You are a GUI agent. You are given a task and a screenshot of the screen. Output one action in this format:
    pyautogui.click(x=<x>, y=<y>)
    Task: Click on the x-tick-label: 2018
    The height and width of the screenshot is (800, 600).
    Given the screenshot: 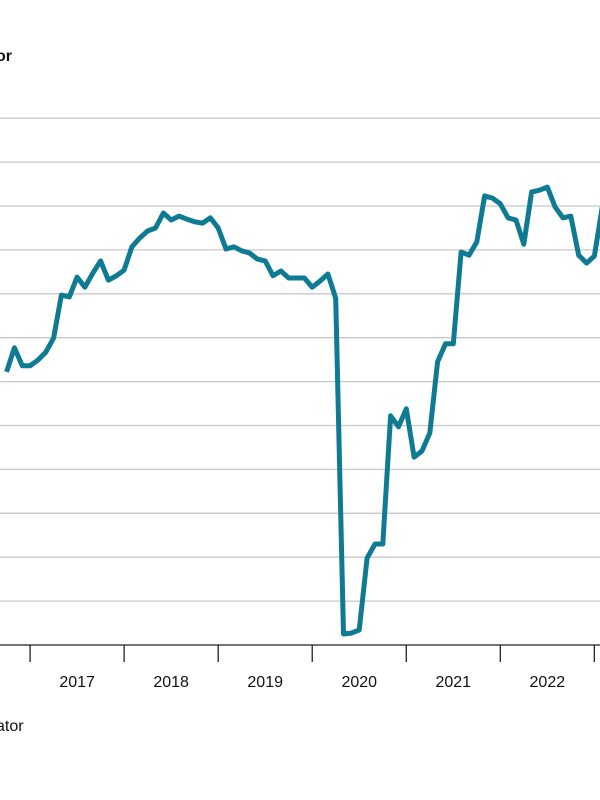 What is the action you would take?
    pyautogui.click(x=171, y=682)
    